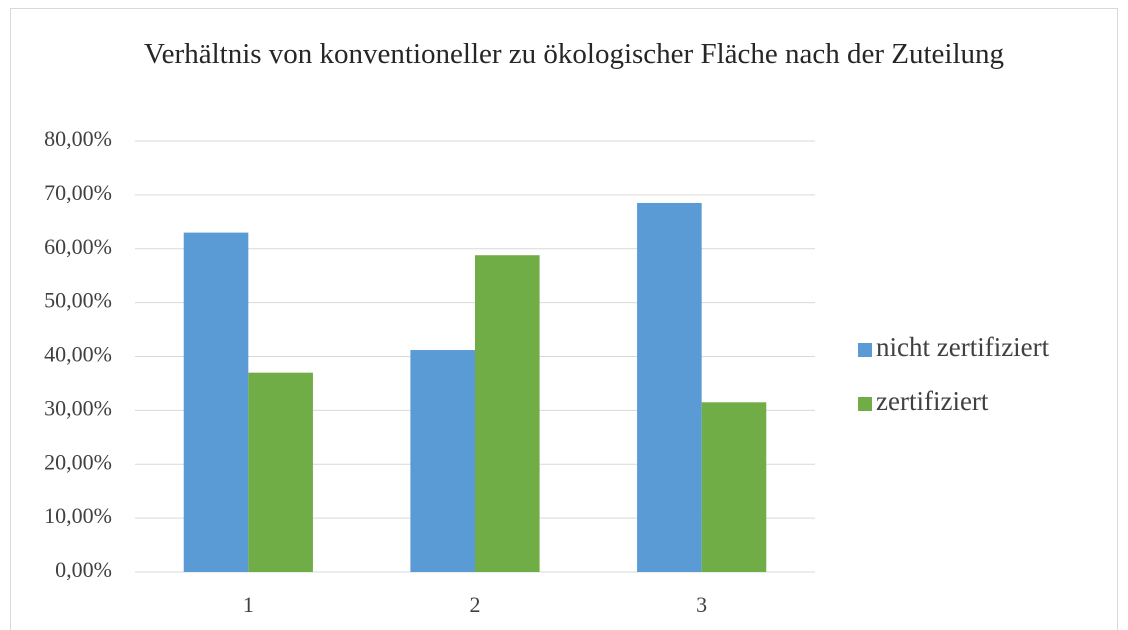 Image resolution: width=1128 pixels, height=630 pixels. Describe the element at coordinates (78, 354) in the screenshot. I see `y-tick-label: 40,00%` at that location.